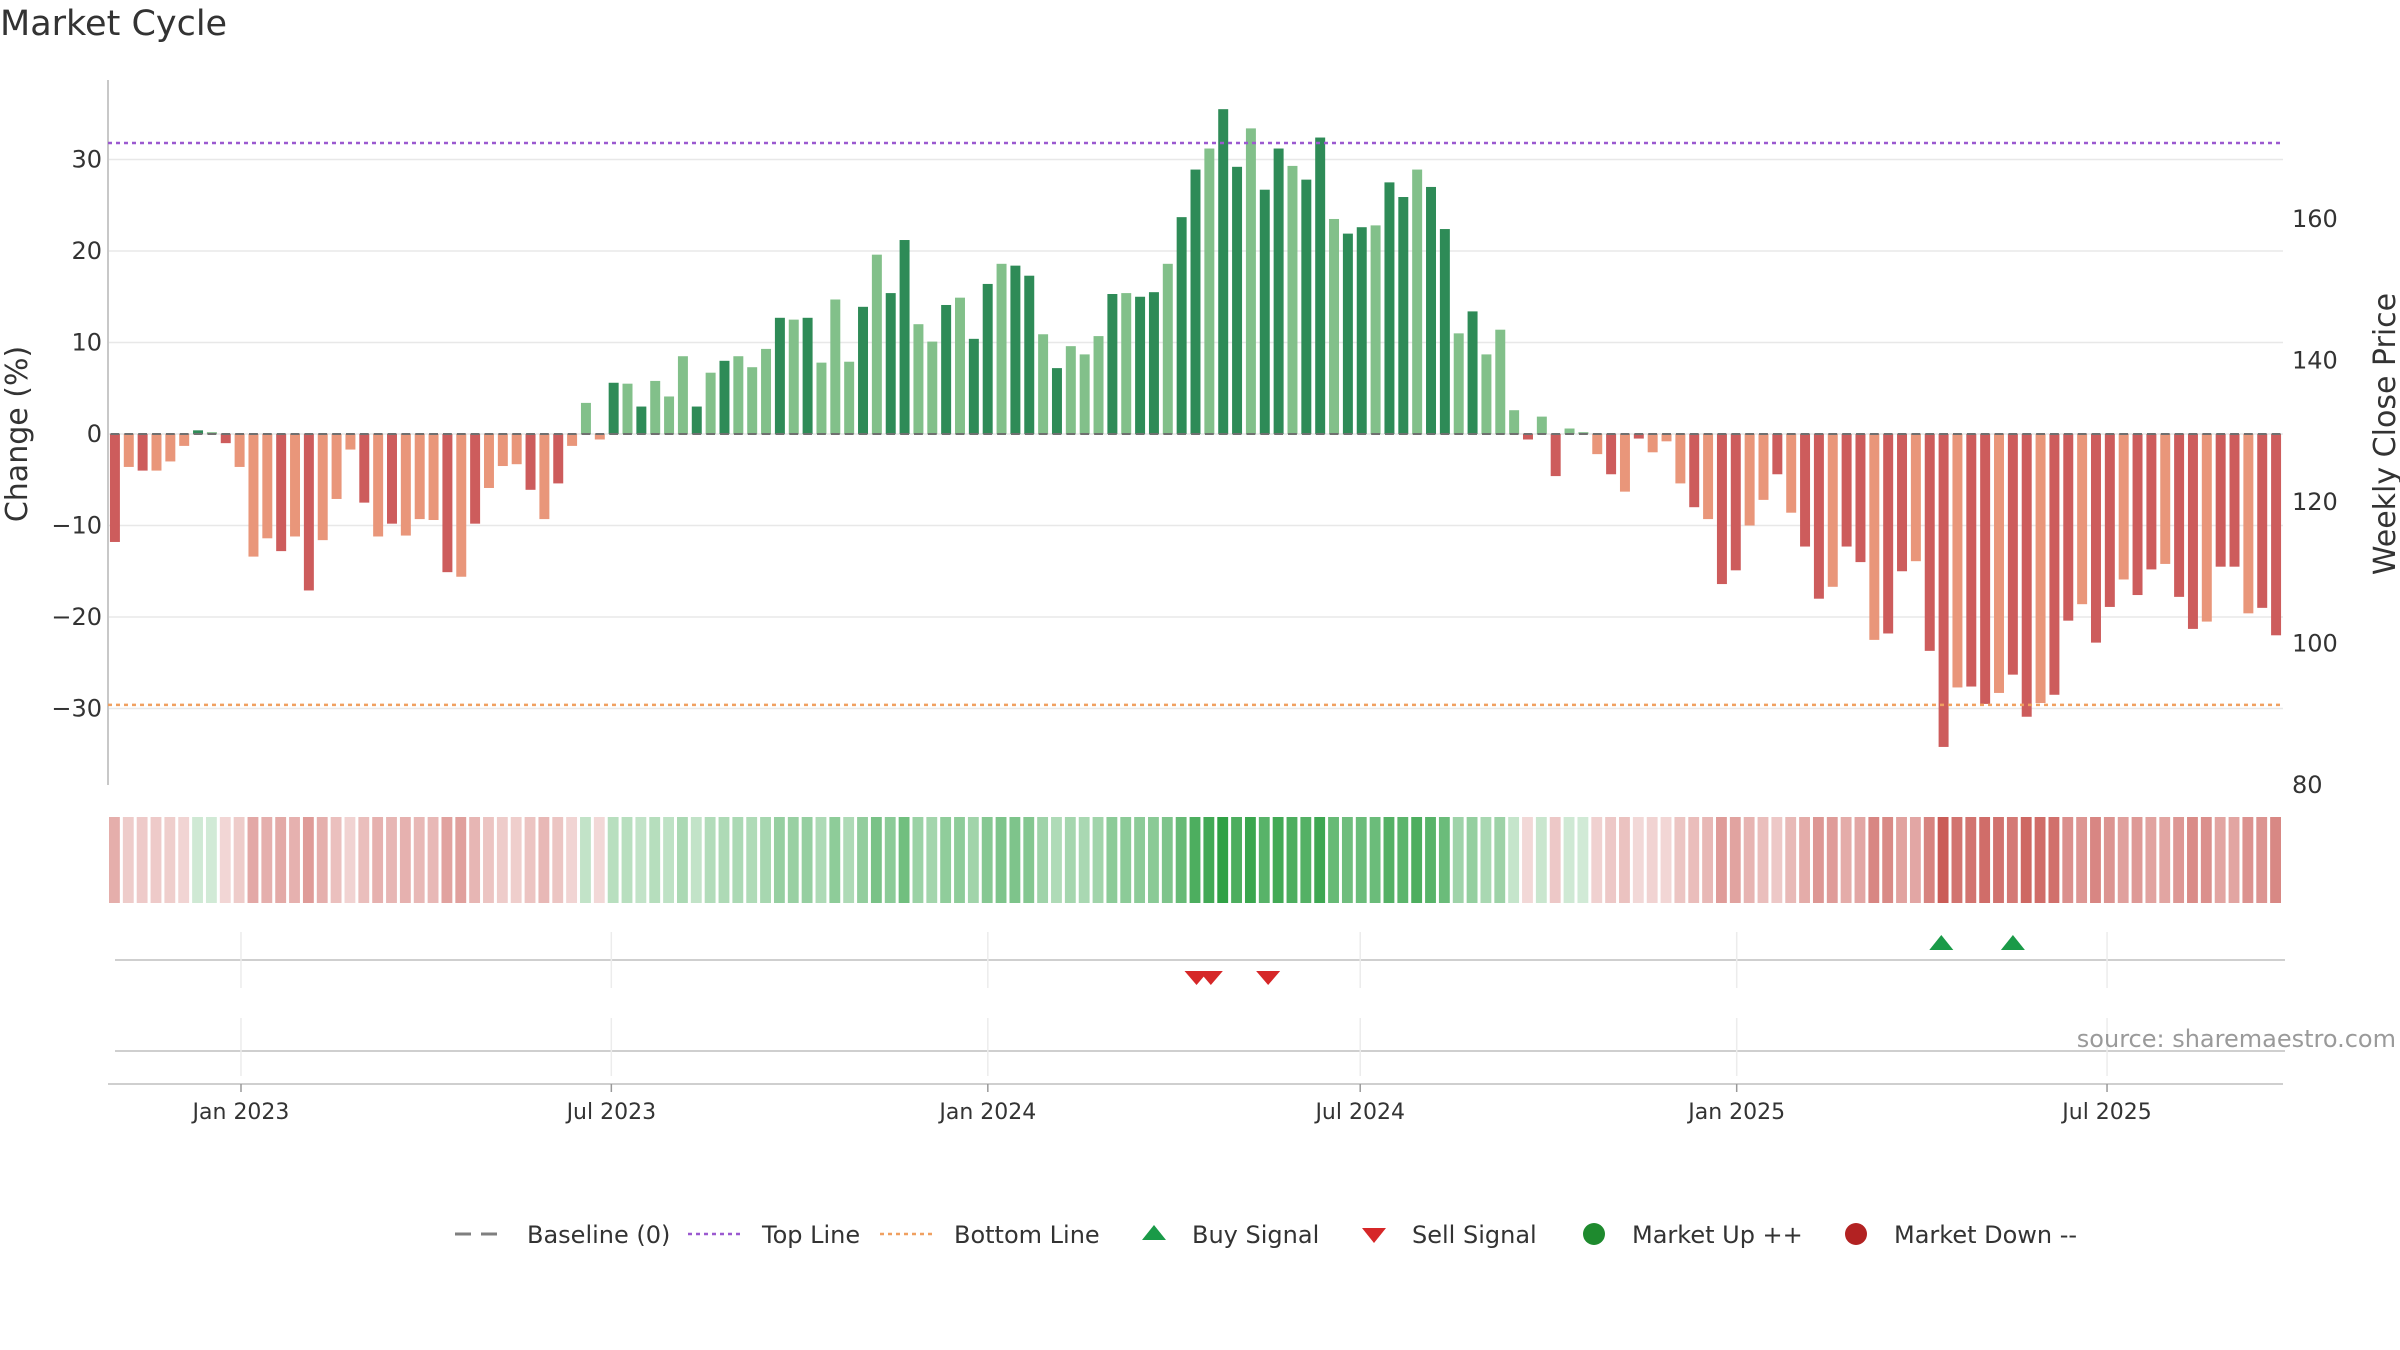  I want to click on x-tick-label: Jan 2023, so click(240, 1112).